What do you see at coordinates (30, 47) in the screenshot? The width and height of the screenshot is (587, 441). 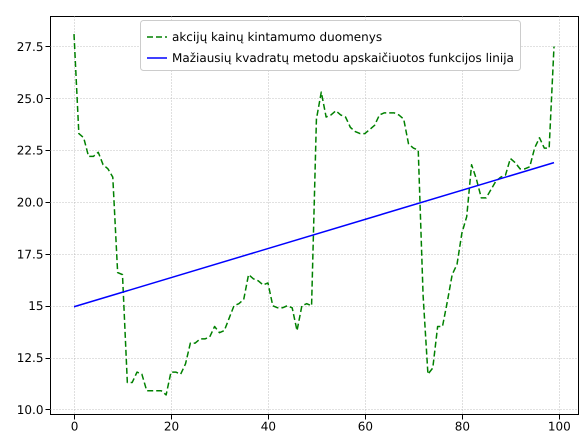 I see `y-tick-label: 27.5` at bounding box center [30, 47].